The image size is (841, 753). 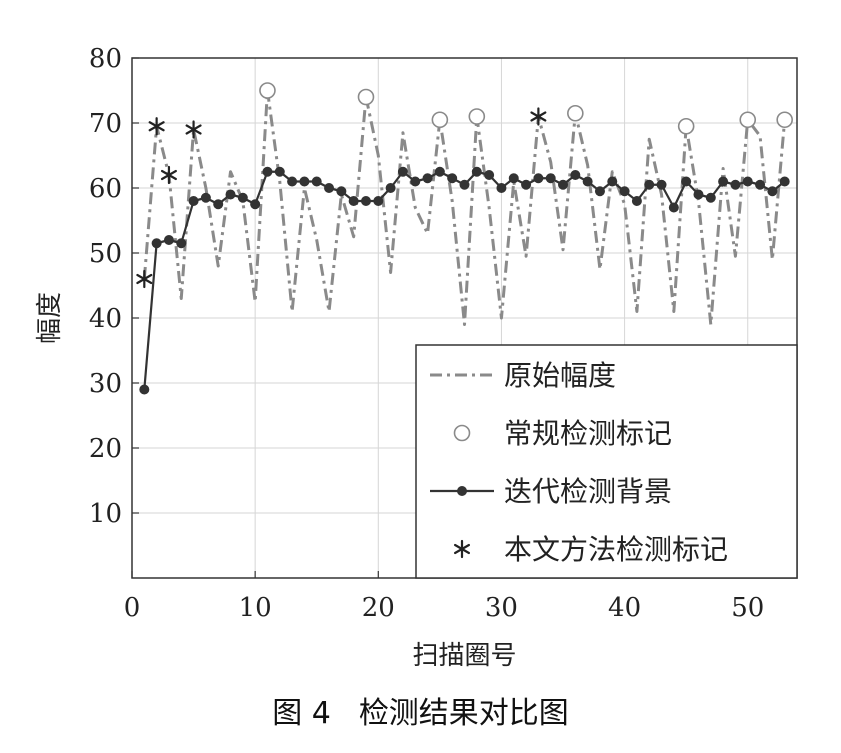 I want to click on legend-label: 常规检测标记, so click(x=588, y=433).